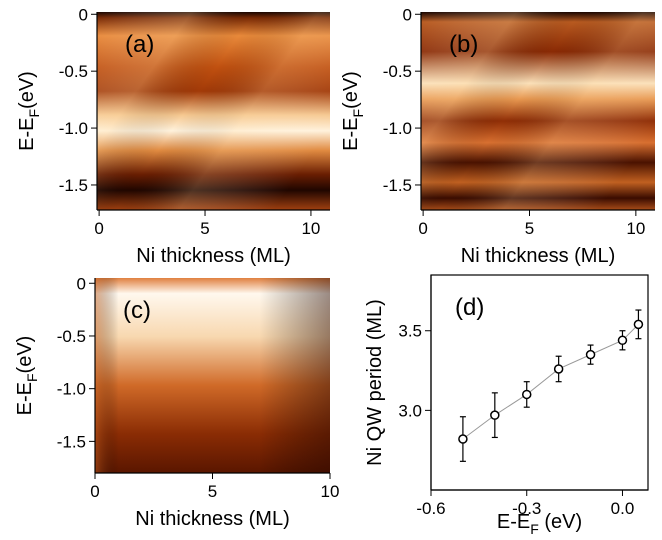  I want to click on y-tick-label: 3.5, so click(410, 331).